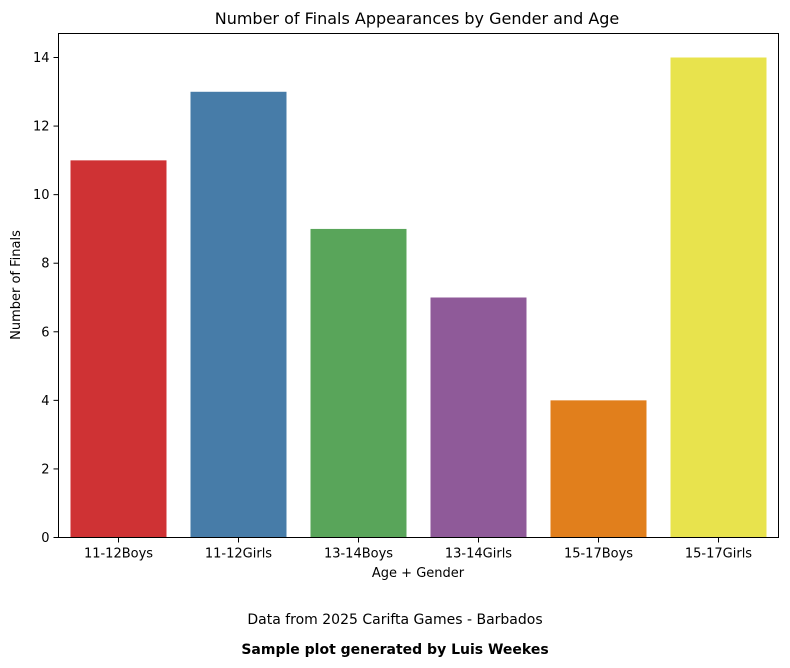 The image size is (790, 668). Describe the element at coordinates (238, 554) in the screenshot. I see `x-tick-label: 11-12Girls` at that location.